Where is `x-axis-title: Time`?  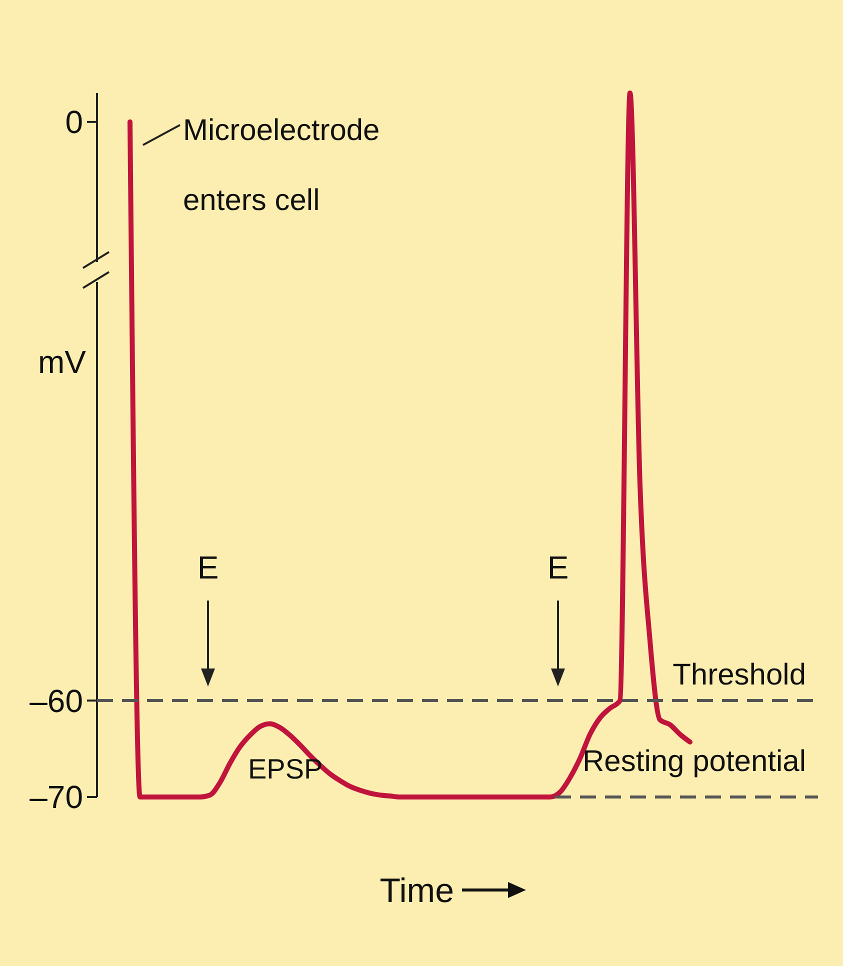
x-axis-title: Time is located at coordinates (417, 891).